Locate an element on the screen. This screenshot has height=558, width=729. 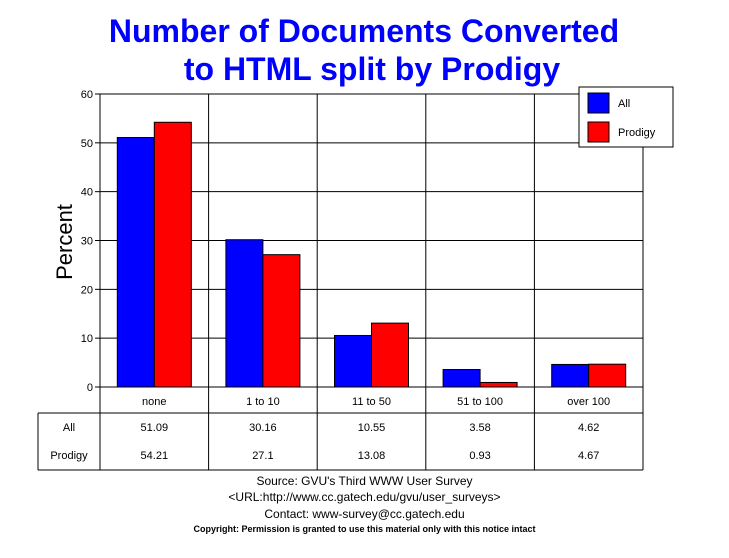
table-cell: 13.08 is located at coordinates (372, 456).